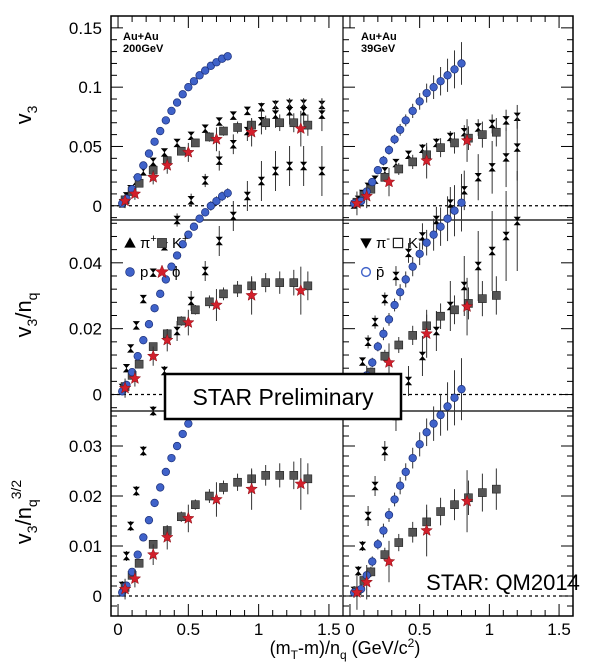 The width and height of the screenshot is (612, 664). I want to click on legend-marker-k-minus, so click(398, 243).